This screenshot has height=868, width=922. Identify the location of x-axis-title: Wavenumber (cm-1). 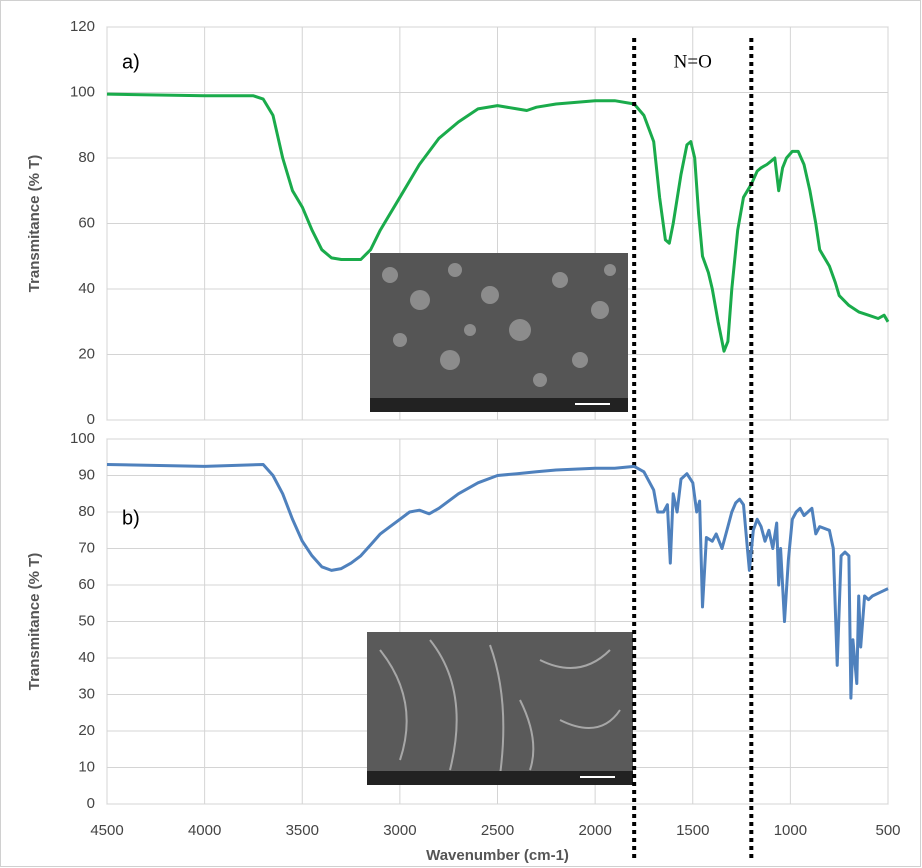
(497, 855).